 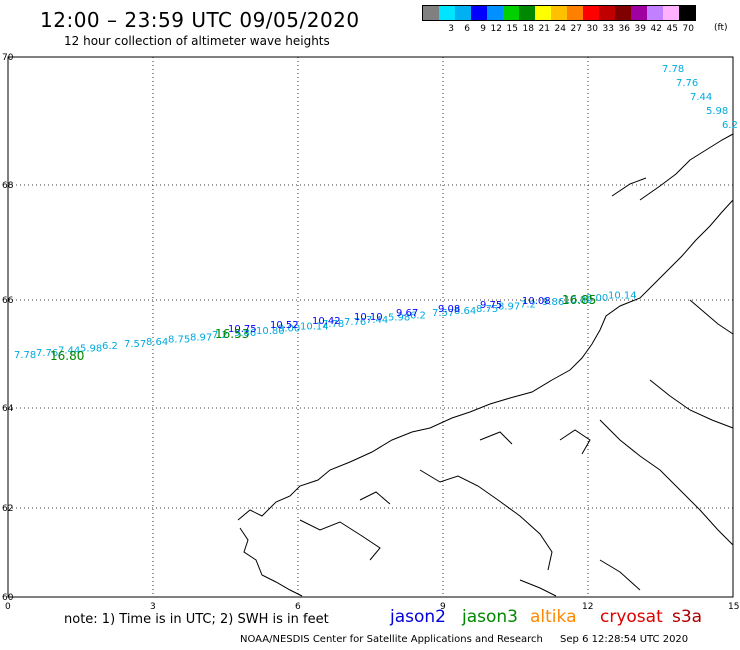 What do you see at coordinates (8, 58) in the screenshot?
I see `y-tick-70: 70` at bounding box center [8, 58].